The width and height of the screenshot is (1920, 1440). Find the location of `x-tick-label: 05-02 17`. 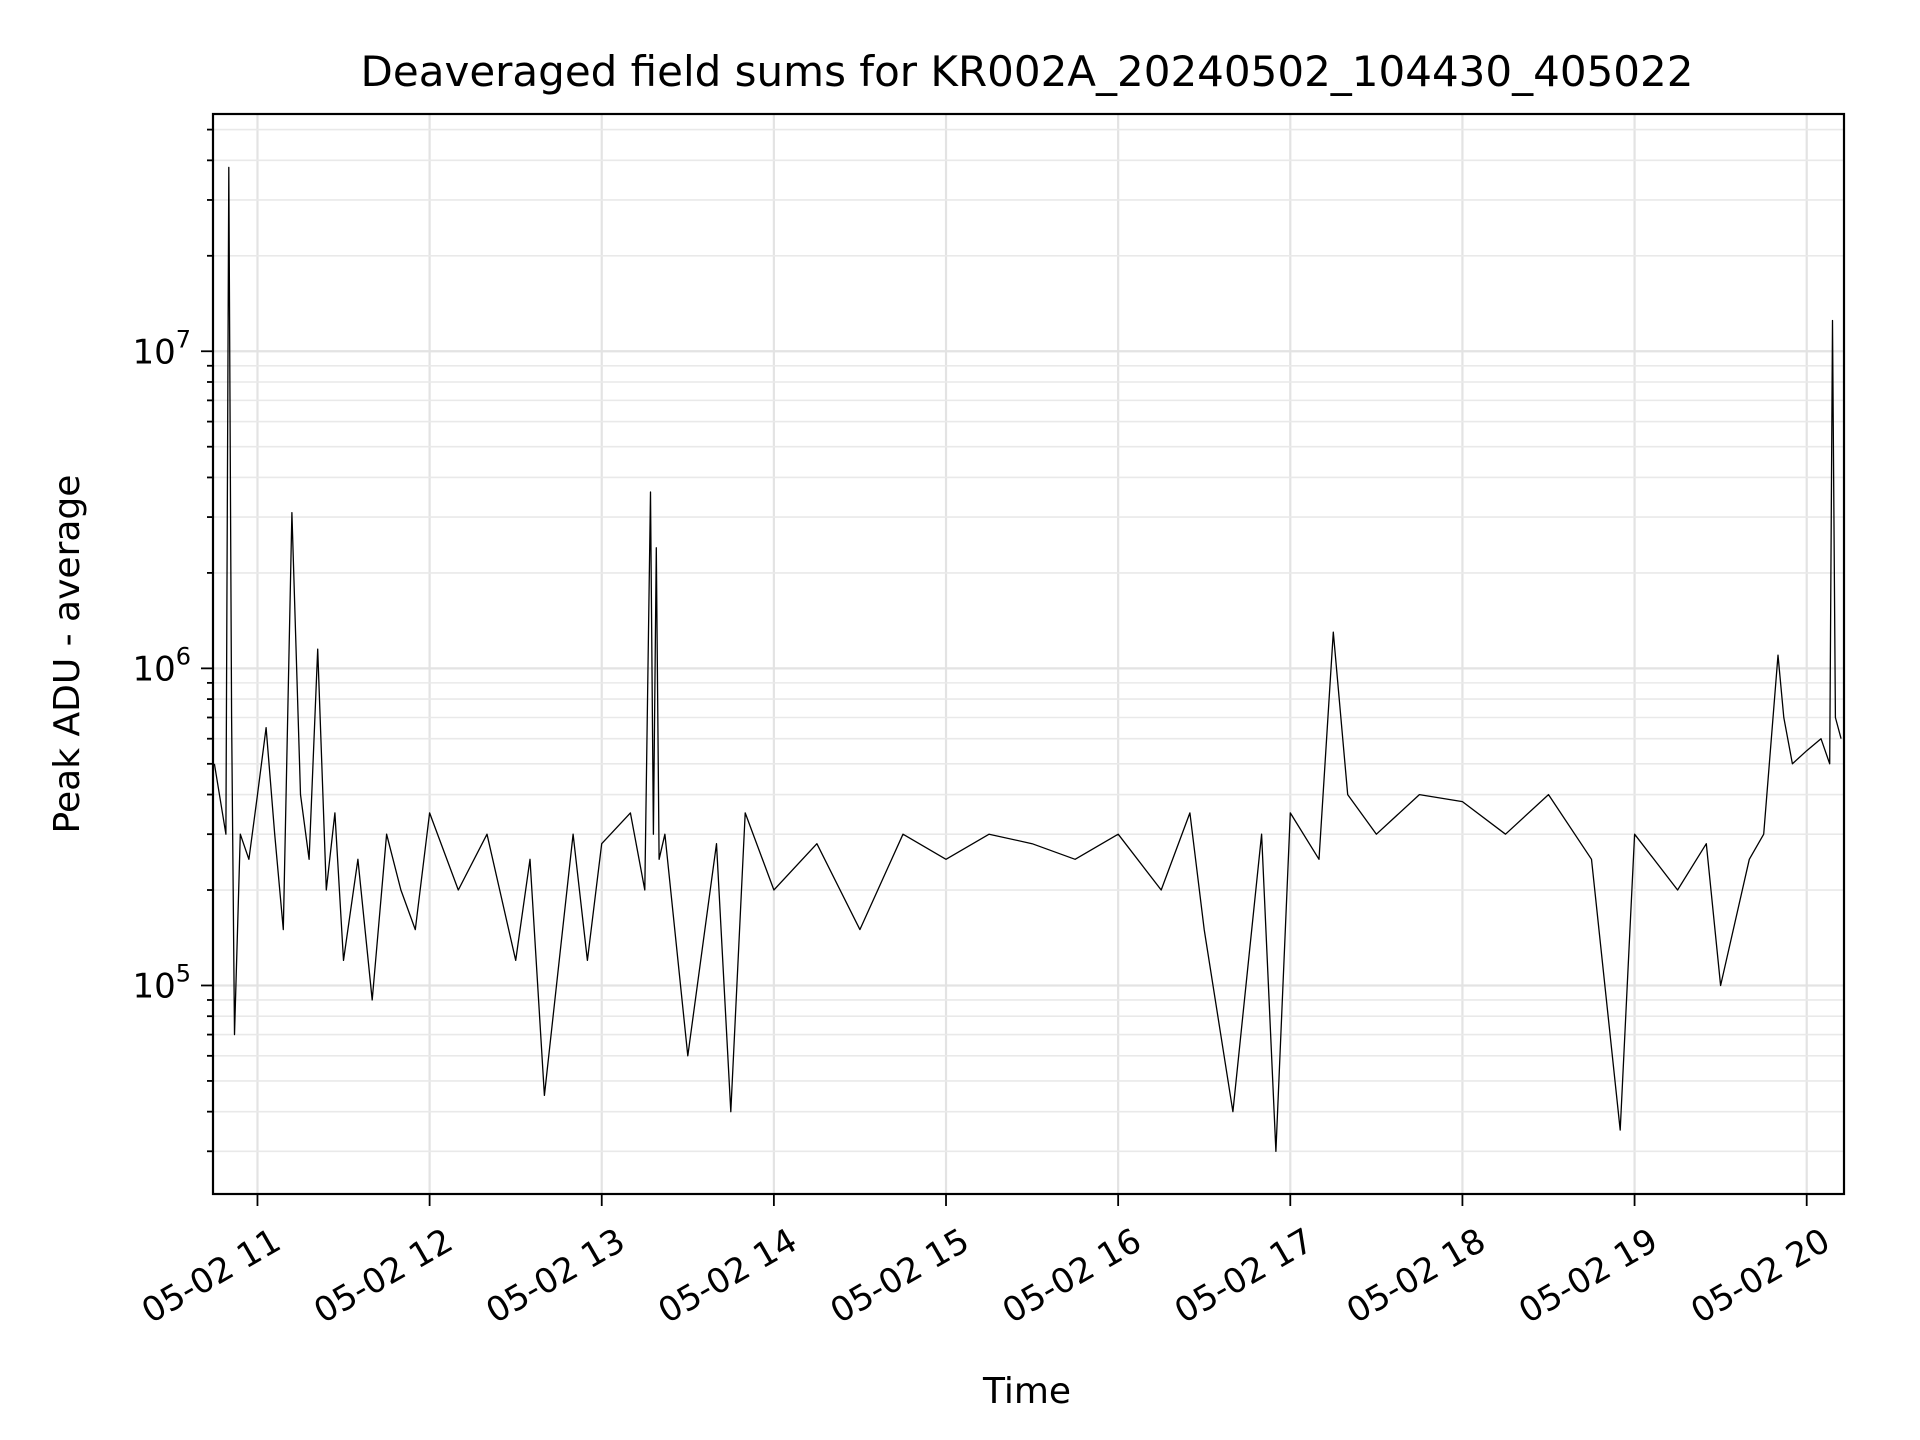

x-tick-label: 05-02 17 is located at coordinates (1244, 1276).